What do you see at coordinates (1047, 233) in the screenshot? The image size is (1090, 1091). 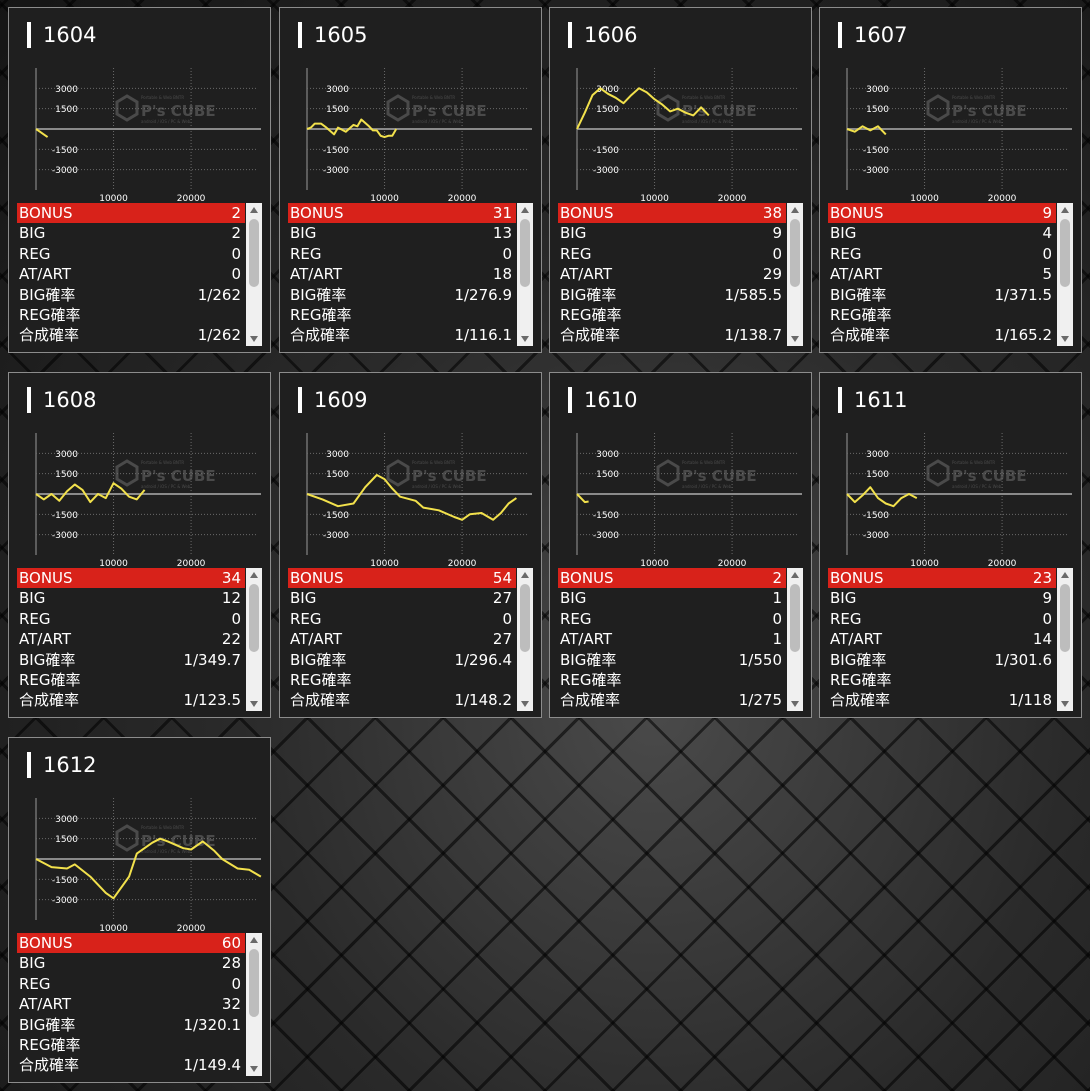 I see `stat-value: 4` at bounding box center [1047, 233].